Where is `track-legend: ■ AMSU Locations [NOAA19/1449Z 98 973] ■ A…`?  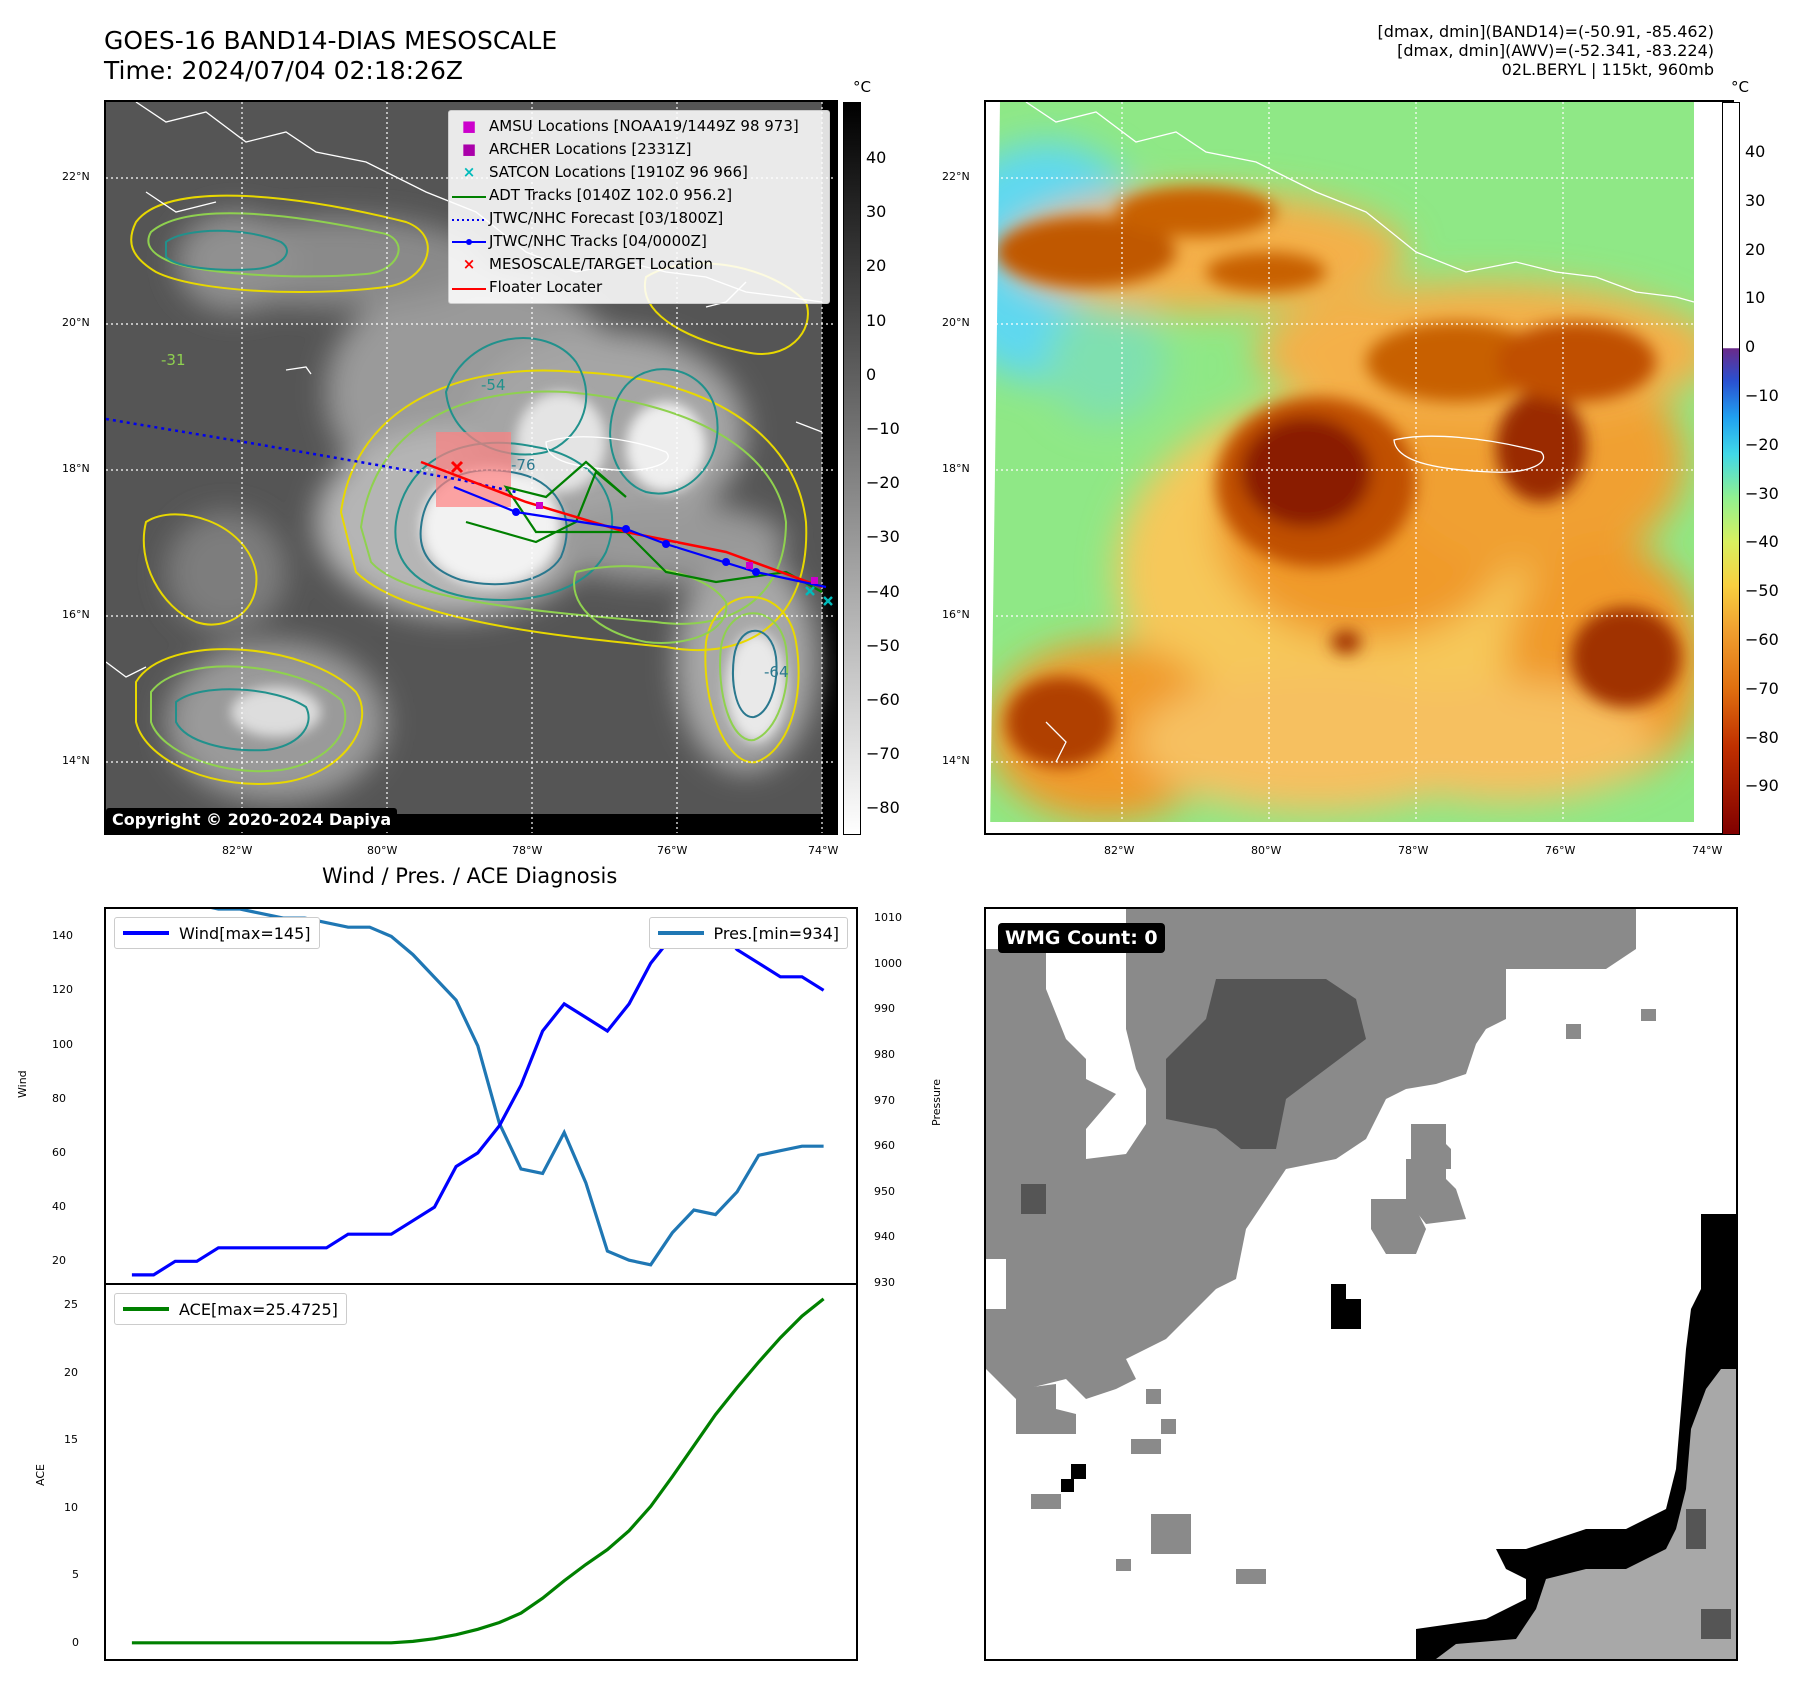 track-legend: ■ AMSU Locations [NOAA19/1449Z 98 973] ■ A… is located at coordinates (639, 207).